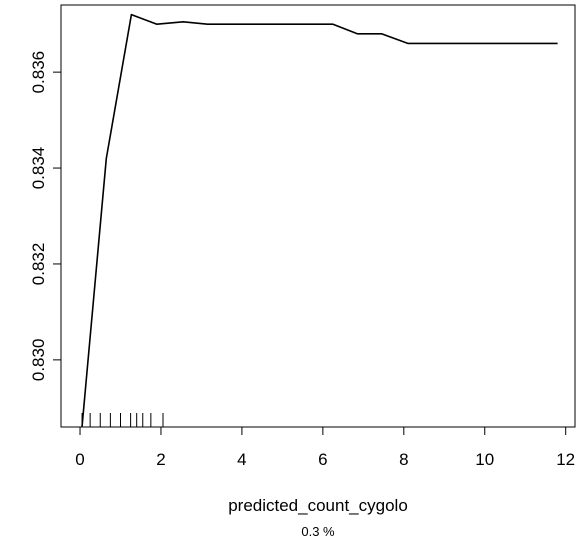 This screenshot has height=544, width=581. I want to click on y-tick-label: 0.834, so click(38, 168).